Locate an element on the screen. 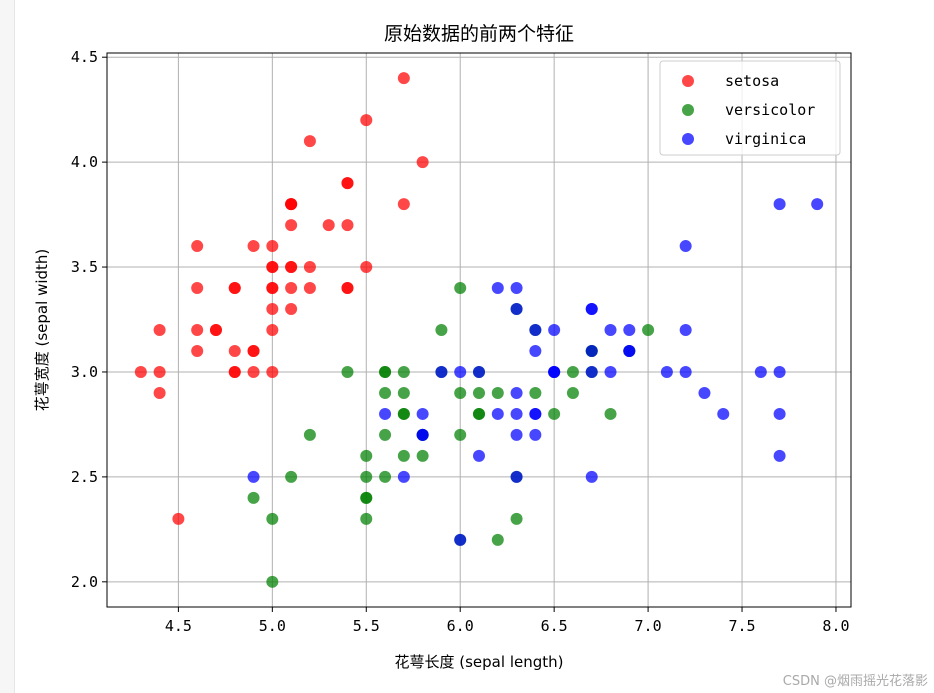 This screenshot has height=693, width=934. x-axis-label: 花萼长度 (sepal length) is located at coordinates (479, 662).